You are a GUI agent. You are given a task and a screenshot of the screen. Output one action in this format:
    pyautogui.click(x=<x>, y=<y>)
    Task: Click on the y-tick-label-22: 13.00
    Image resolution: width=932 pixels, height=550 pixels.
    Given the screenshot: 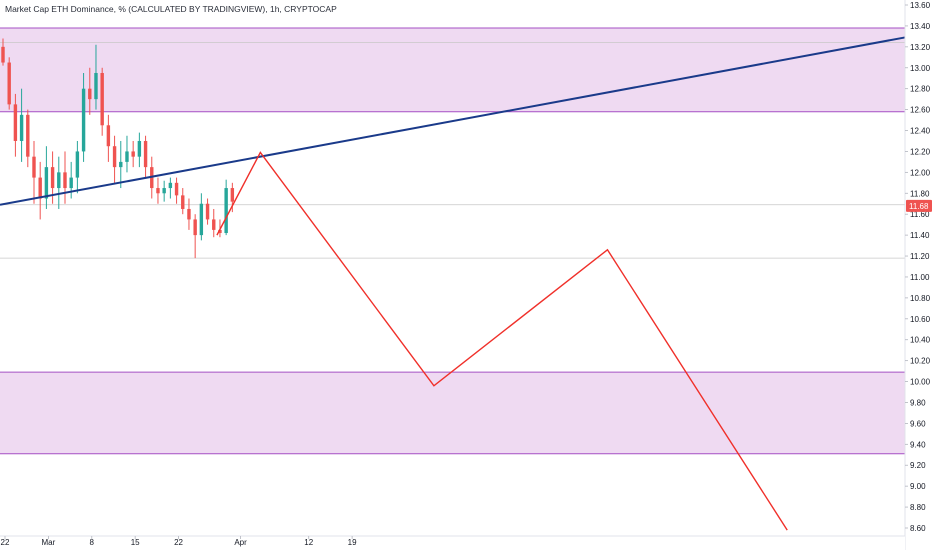 What is the action you would take?
    pyautogui.click(x=920, y=68)
    